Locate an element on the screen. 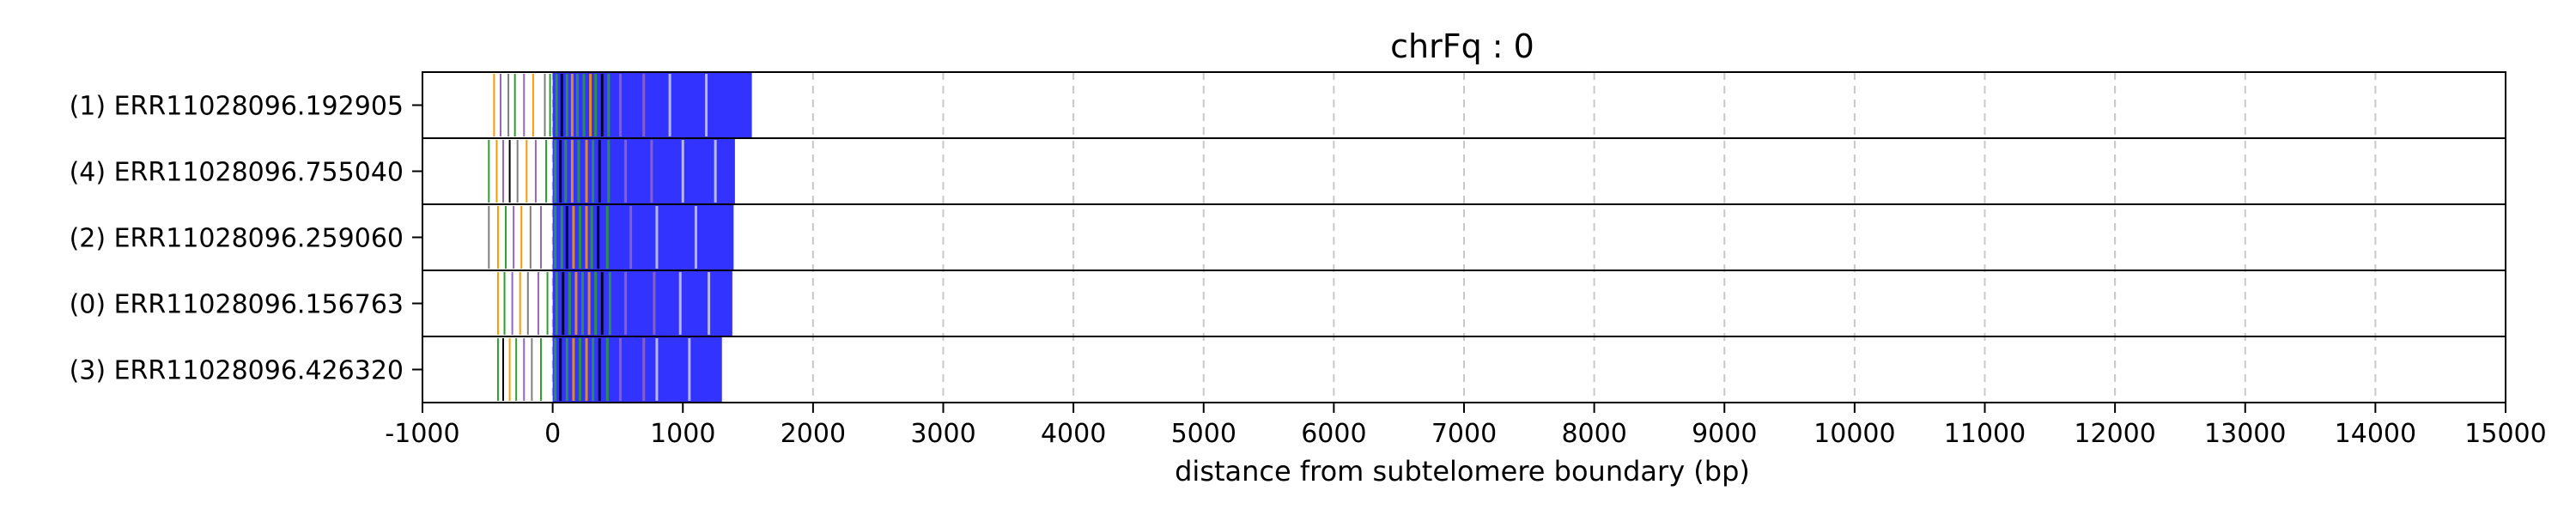 Image resolution: width=2576 pixels, height=515 pixels. x-tick-label: 0 is located at coordinates (552, 434).